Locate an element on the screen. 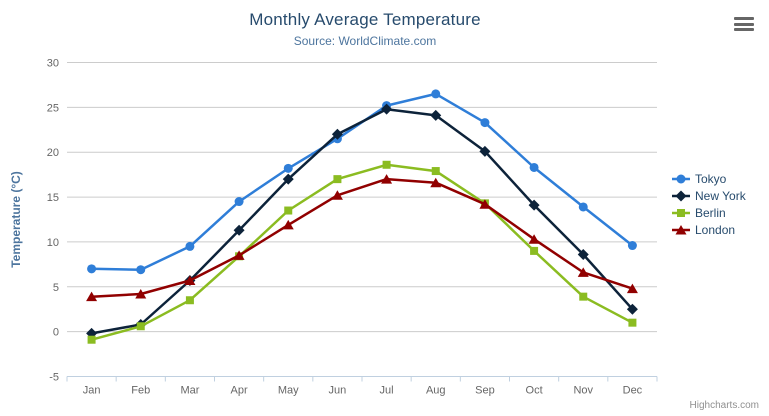 This screenshot has width=769, height=416. y-axis-tick-label: 5 is located at coordinates (56, 288).